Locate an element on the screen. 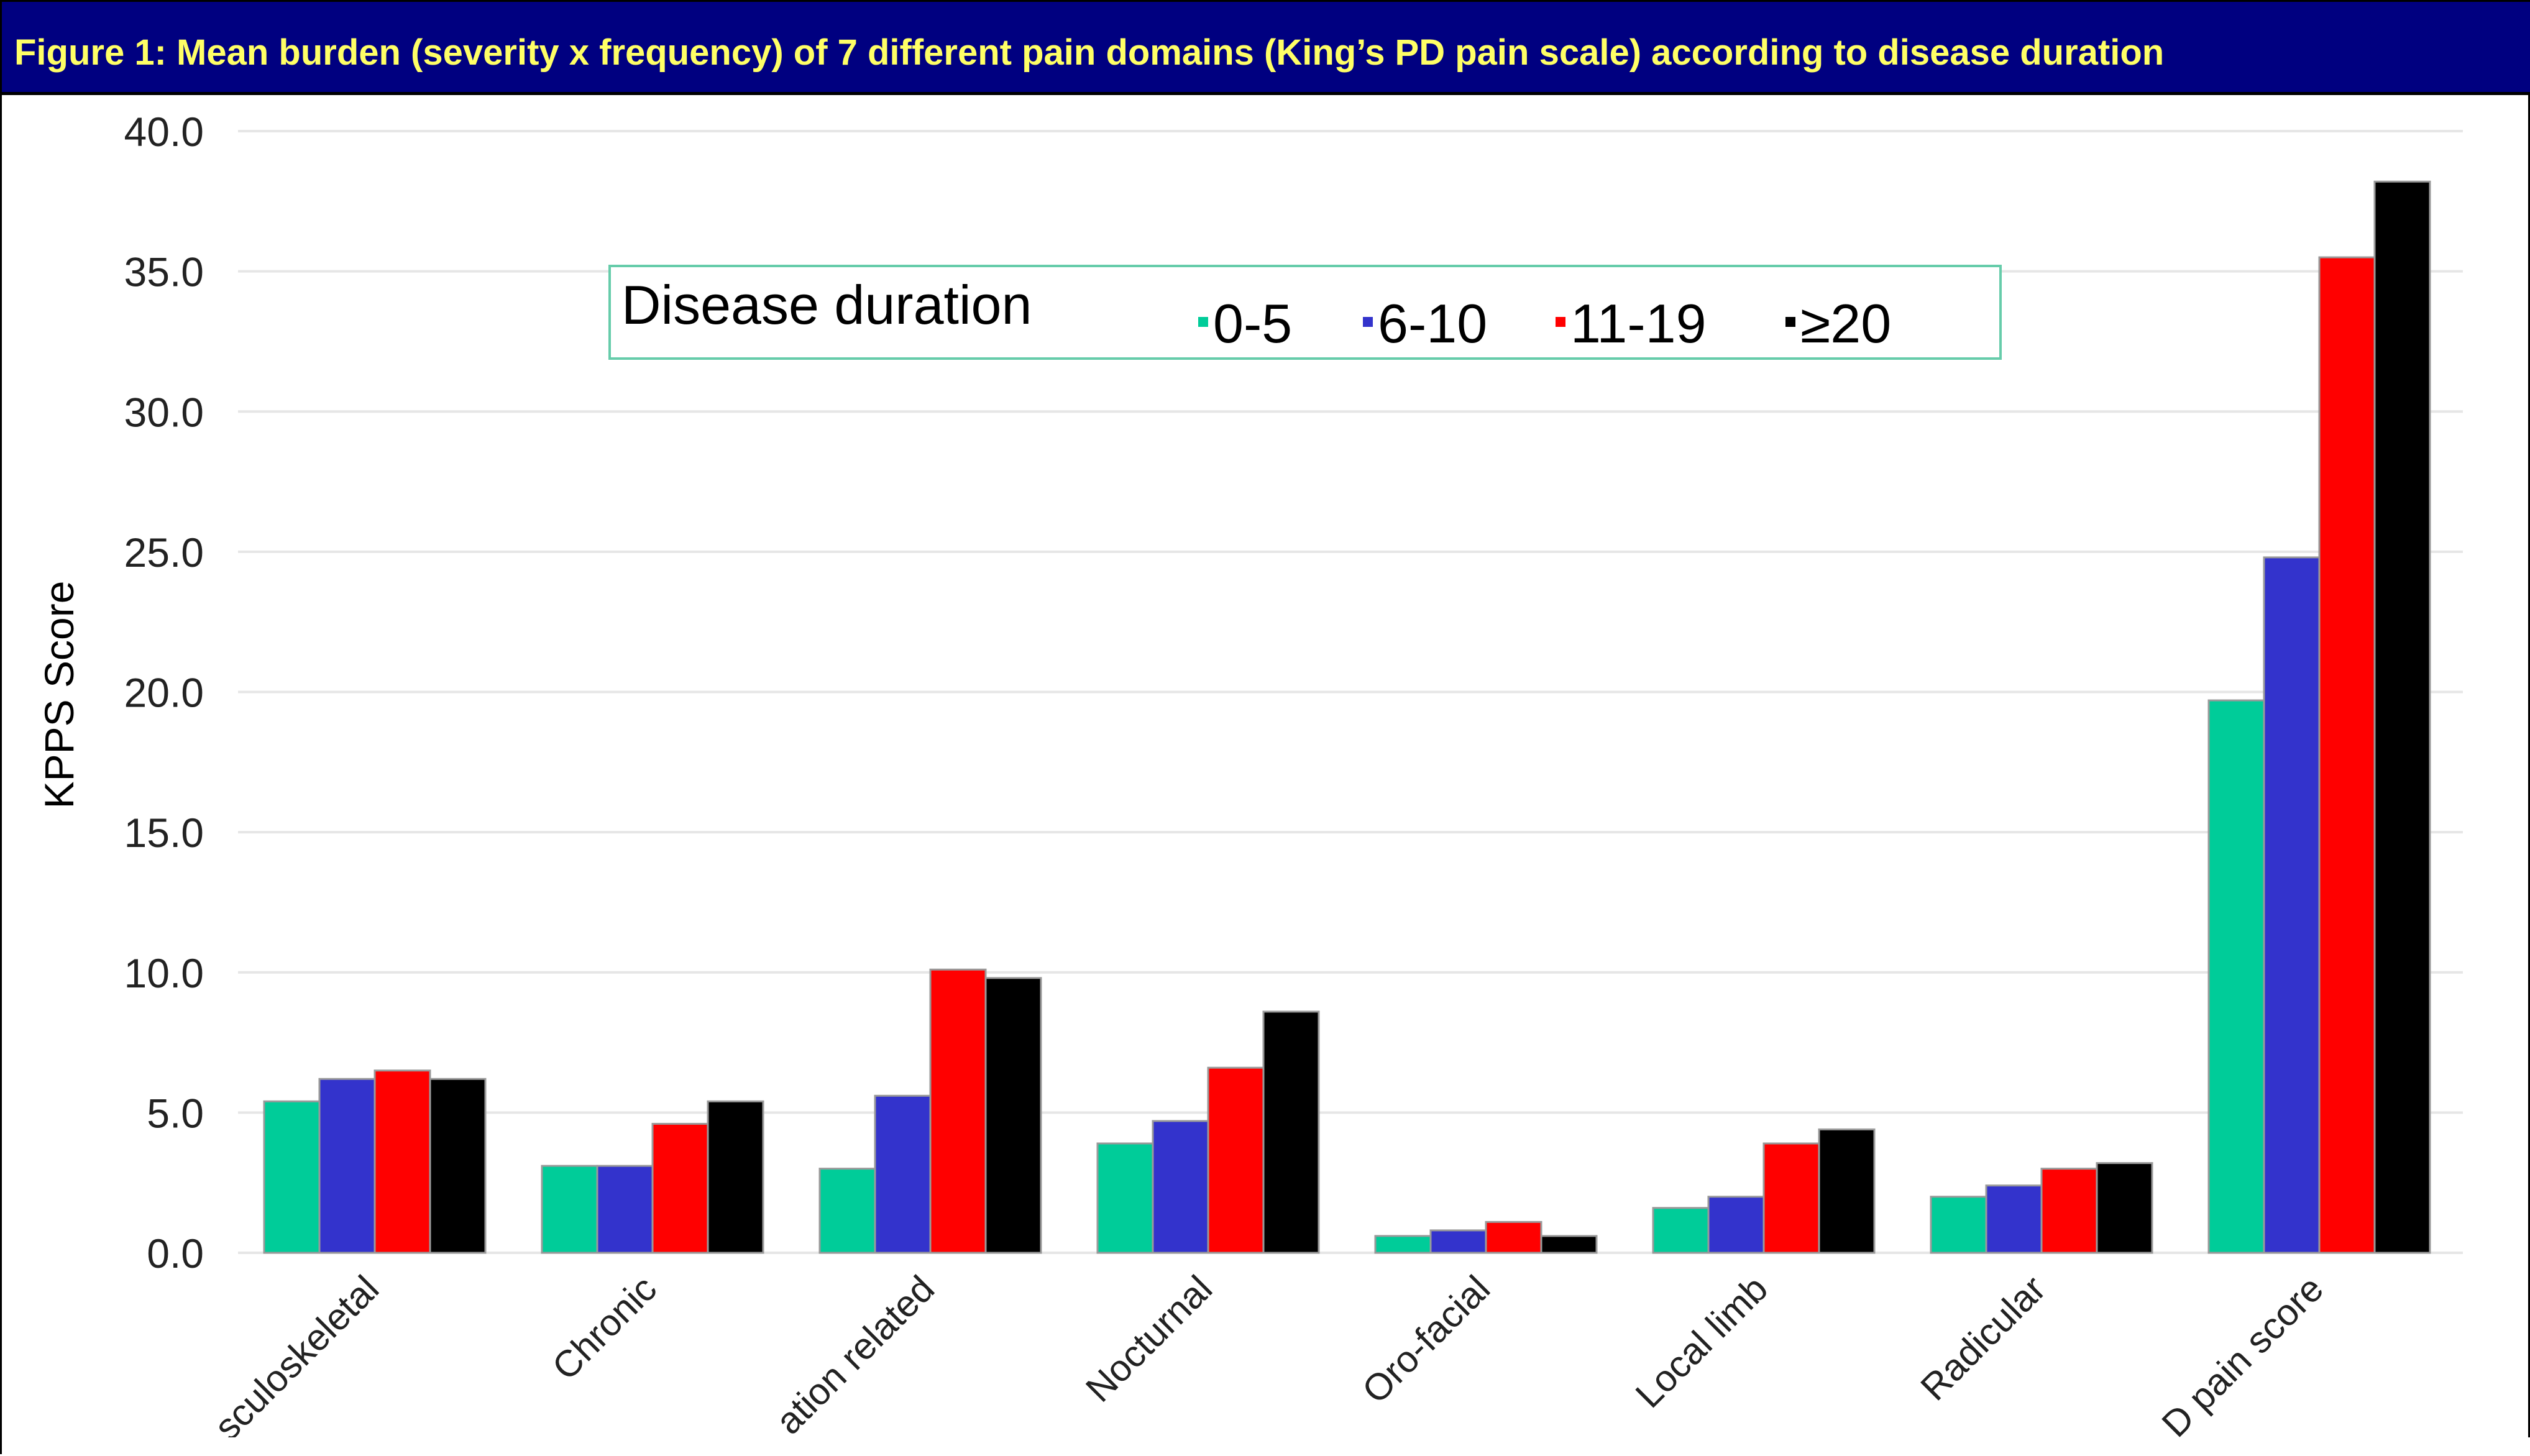  legend-box is located at coordinates (1305, 313).